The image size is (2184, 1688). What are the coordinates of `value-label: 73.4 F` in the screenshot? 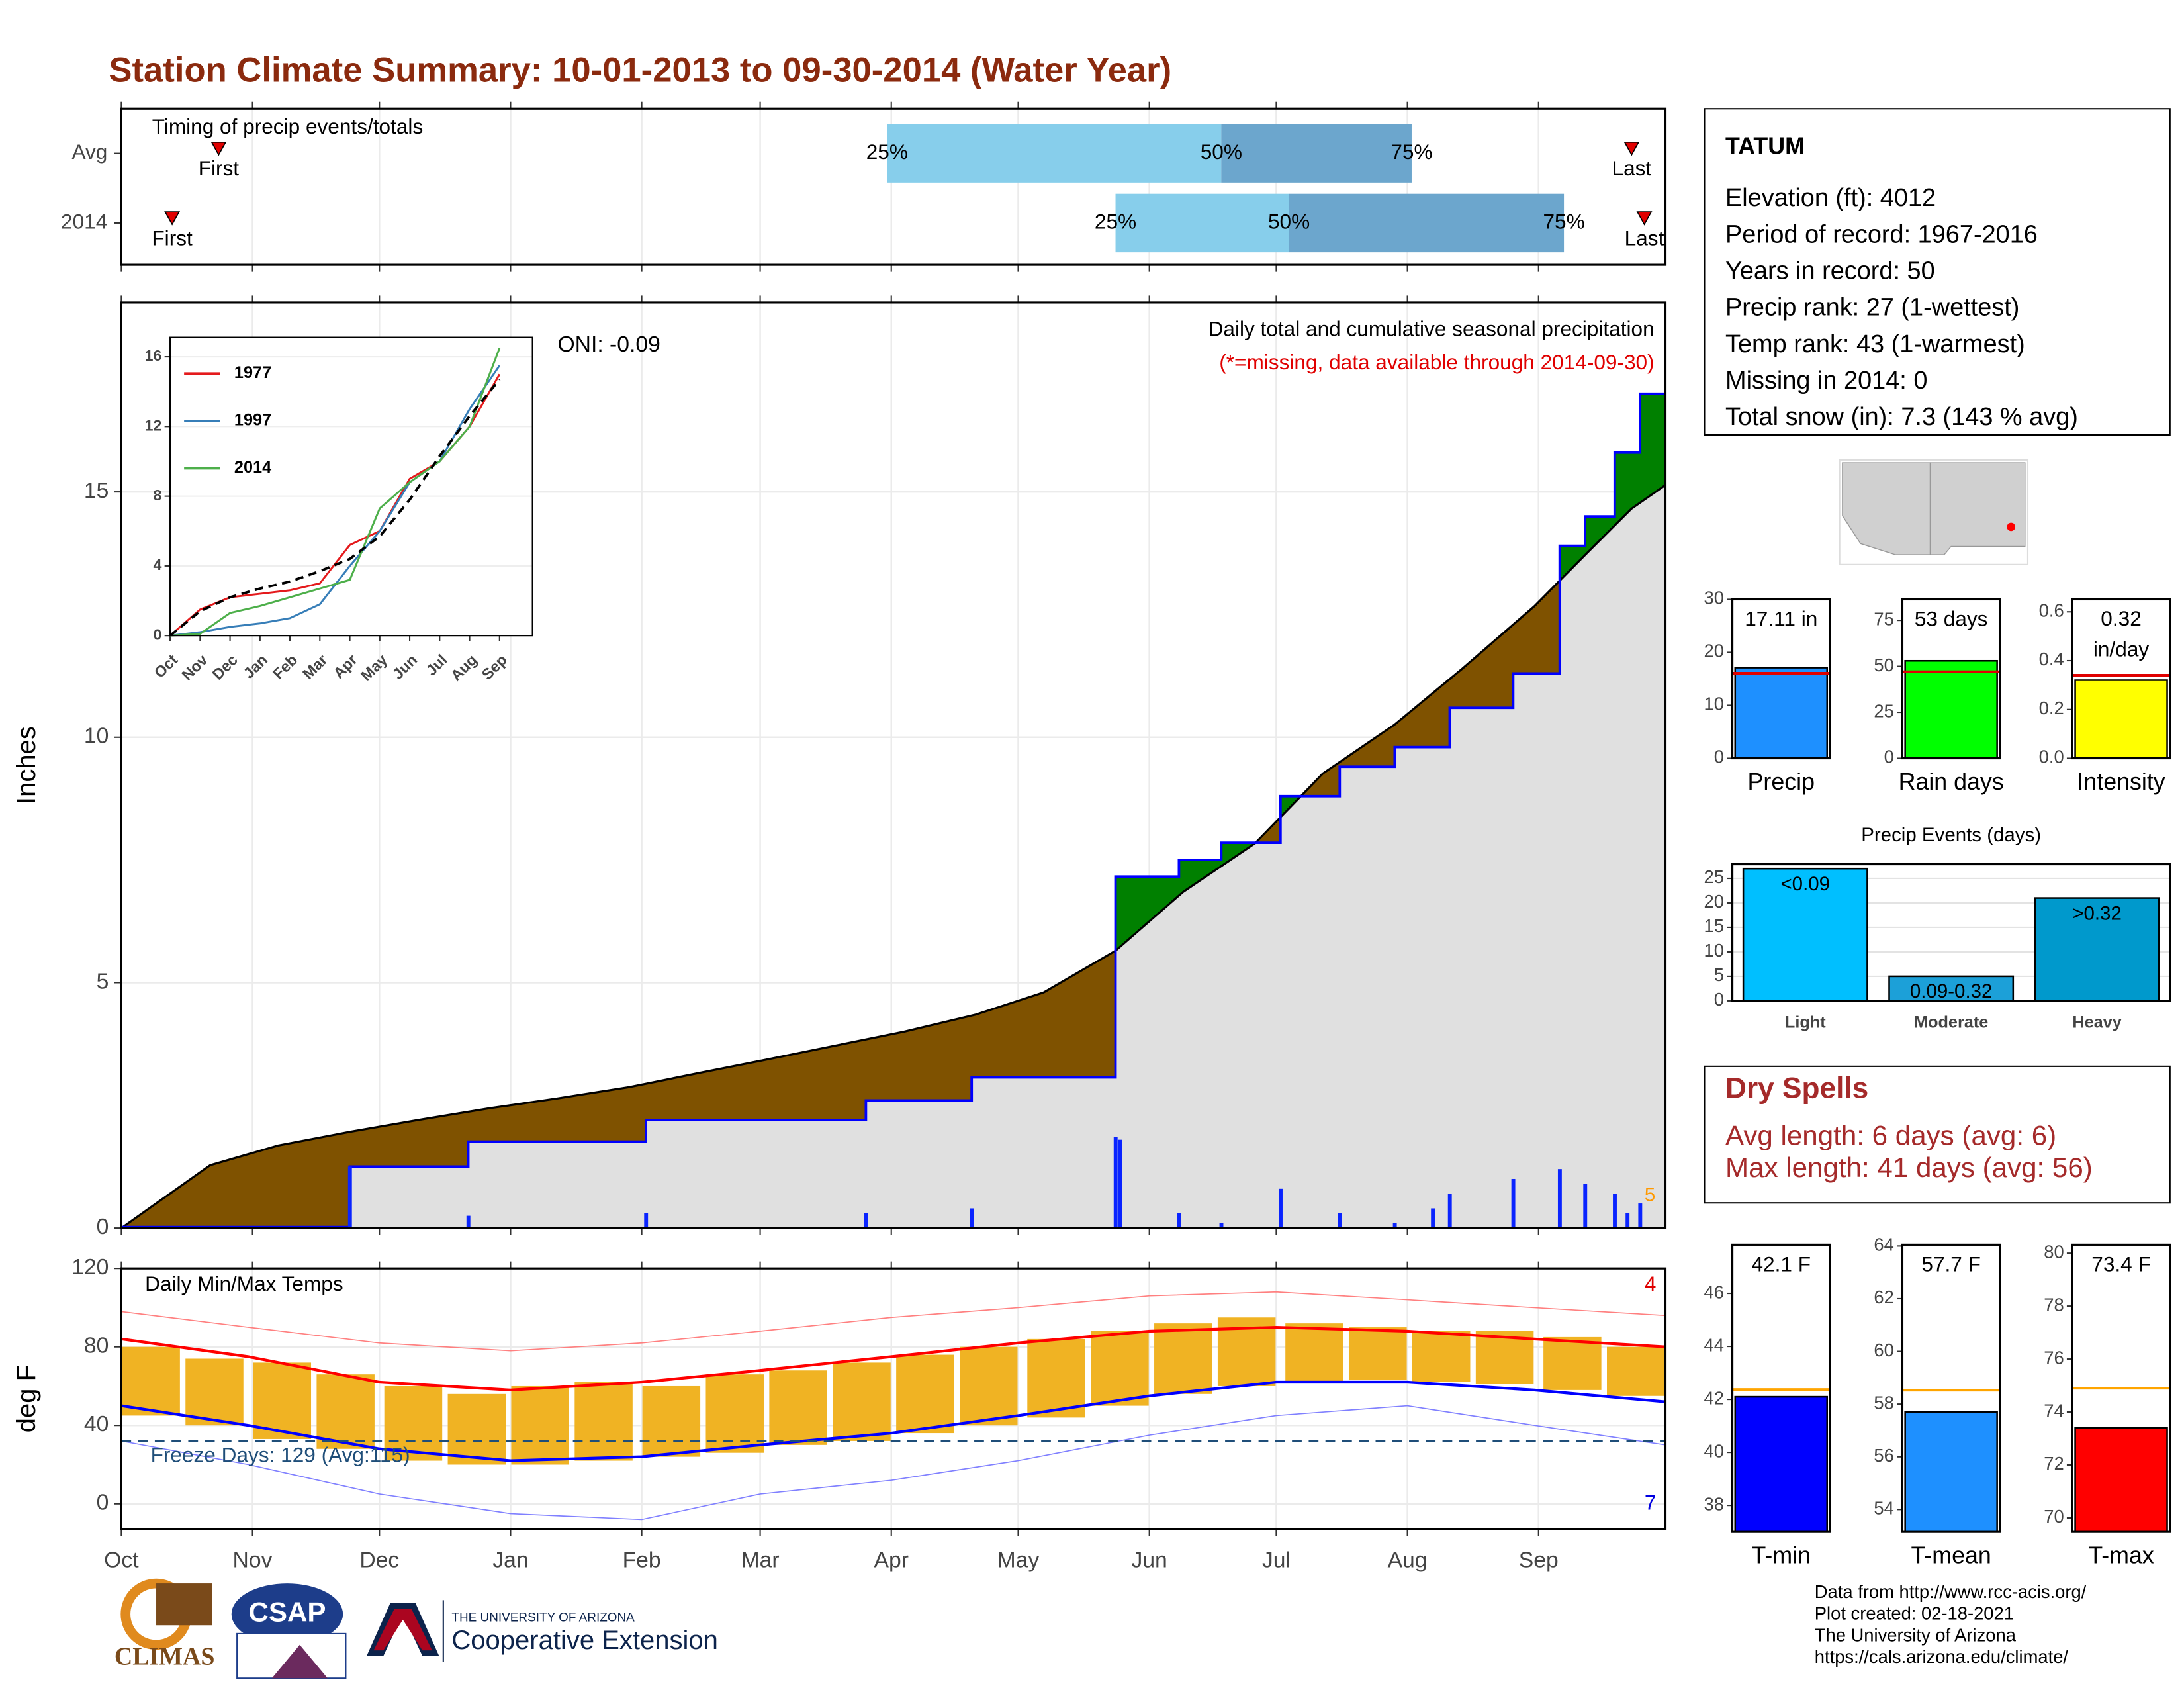 It's located at (2121, 1264).